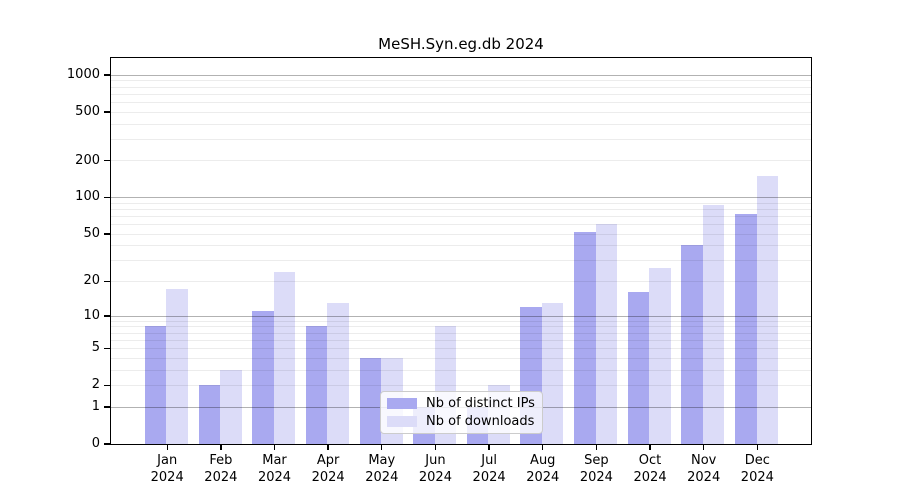 The height and width of the screenshot is (500, 900). Describe the element at coordinates (91, 315) in the screenshot. I see `y-tick-label: 10` at that location.